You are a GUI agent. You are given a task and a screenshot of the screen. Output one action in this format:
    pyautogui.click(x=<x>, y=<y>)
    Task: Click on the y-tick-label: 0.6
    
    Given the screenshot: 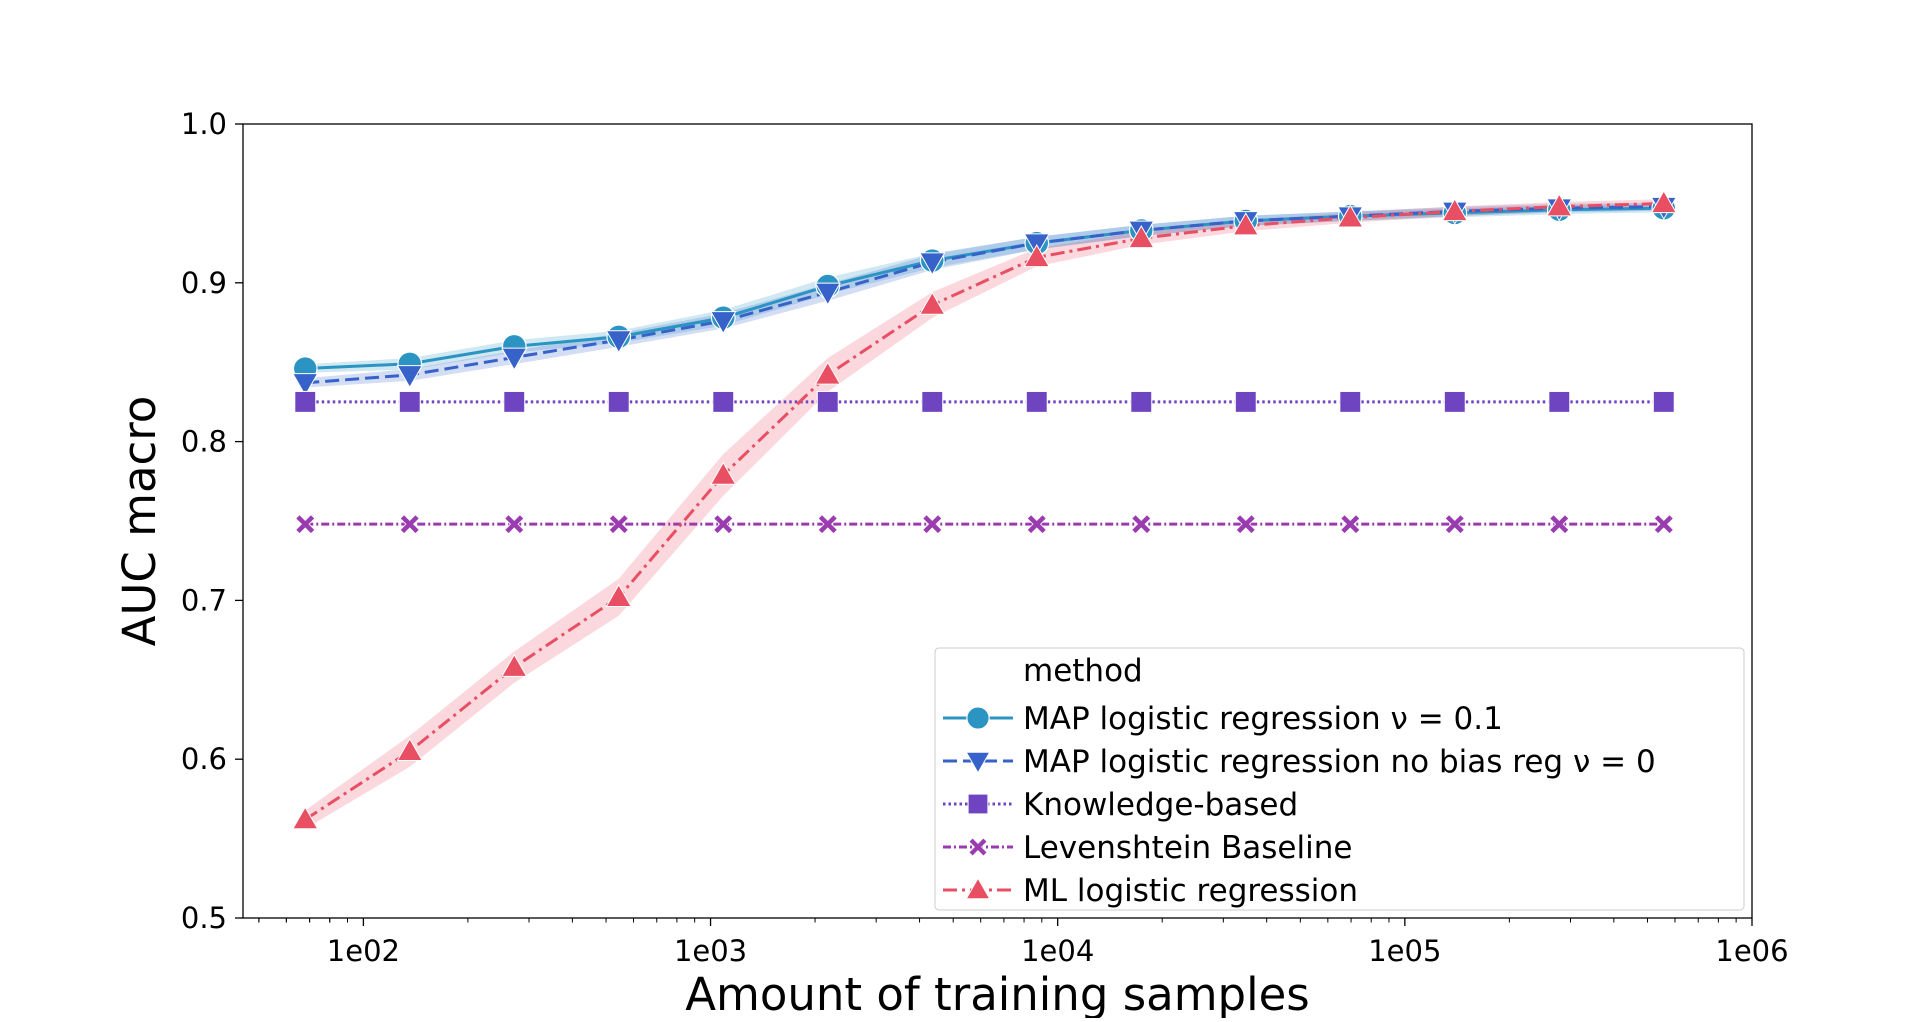 What is the action you would take?
    pyautogui.click(x=204, y=759)
    